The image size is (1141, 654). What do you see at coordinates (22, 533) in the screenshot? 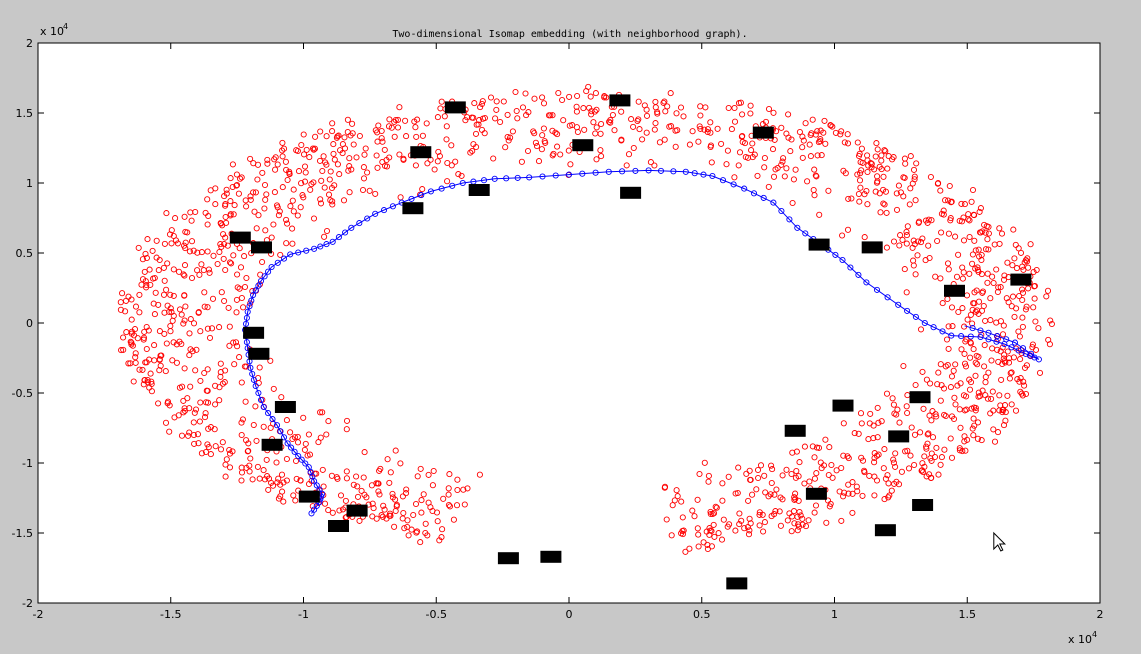
I see `y-tick-label: -1.5` at bounding box center [22, 533].